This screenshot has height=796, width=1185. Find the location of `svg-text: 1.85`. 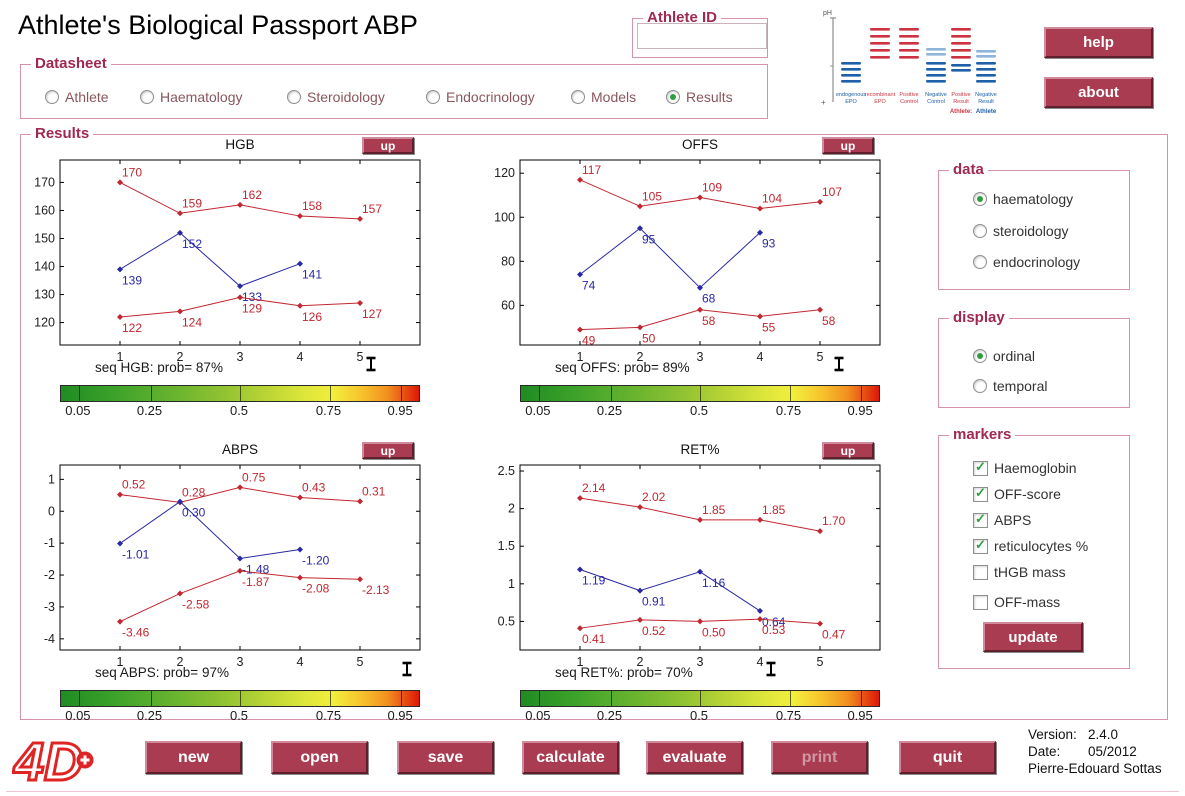

svg-text: 1.85 is located at coordinates (714, 510).